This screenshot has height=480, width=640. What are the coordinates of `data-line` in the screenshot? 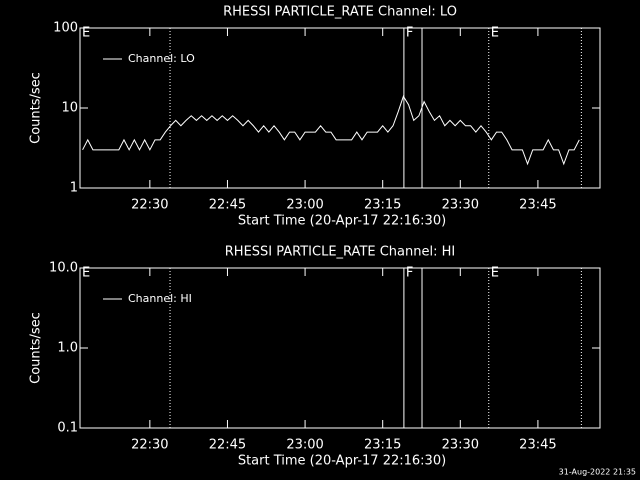 It's located at (331, 130).